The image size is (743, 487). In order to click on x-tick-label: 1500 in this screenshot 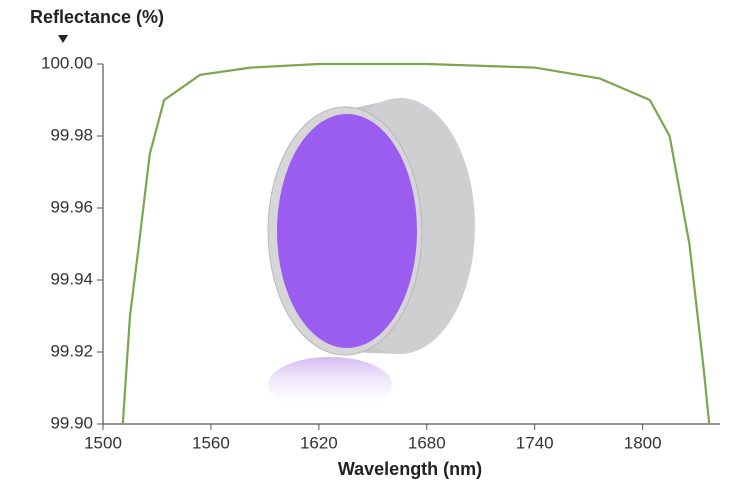, I will do `click(103, 442)`.